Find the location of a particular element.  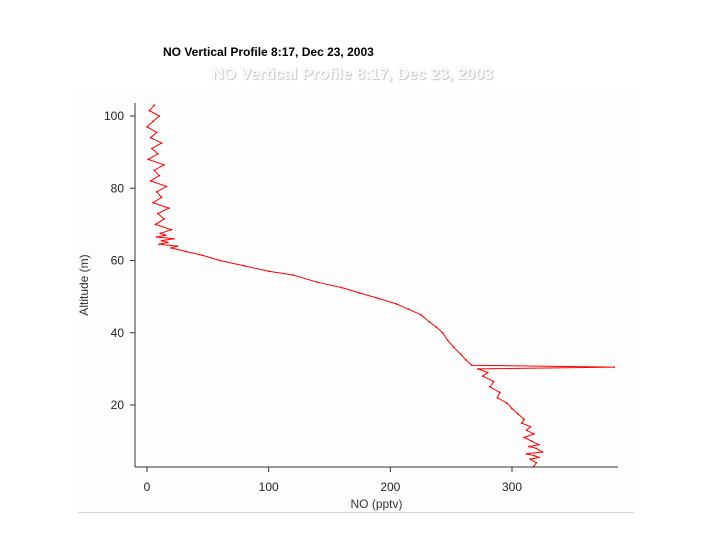

x-ticks: 0 100 200 300 is located at coordinates (333, 480).